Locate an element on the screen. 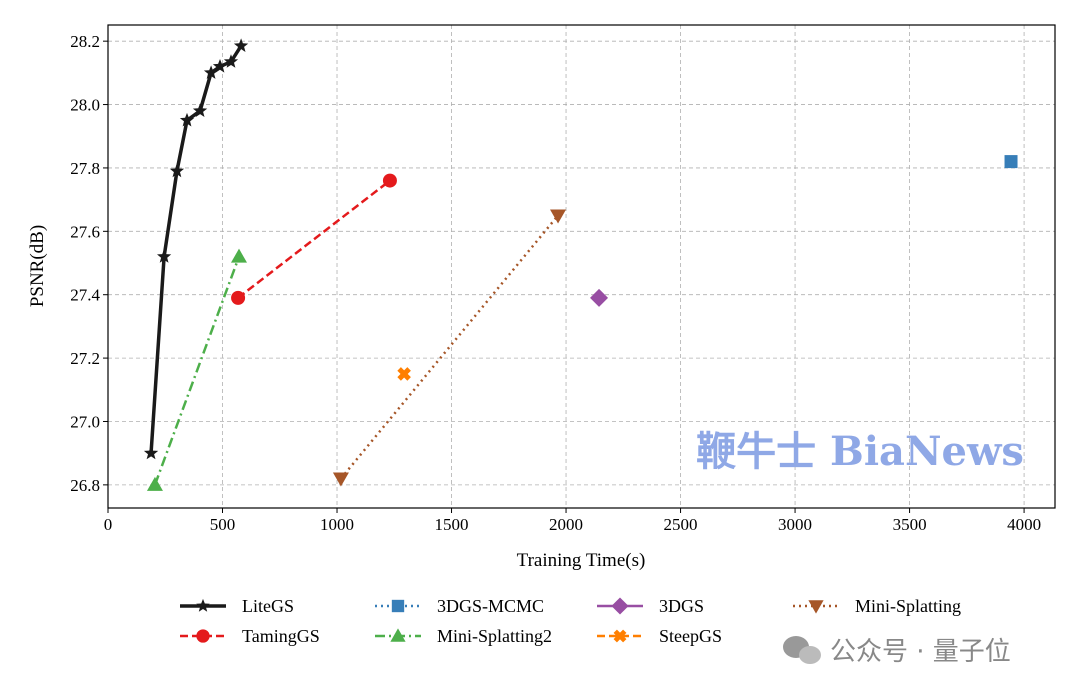  legend-item-taminggs: TamingGS is located at coordinates (250, 636).